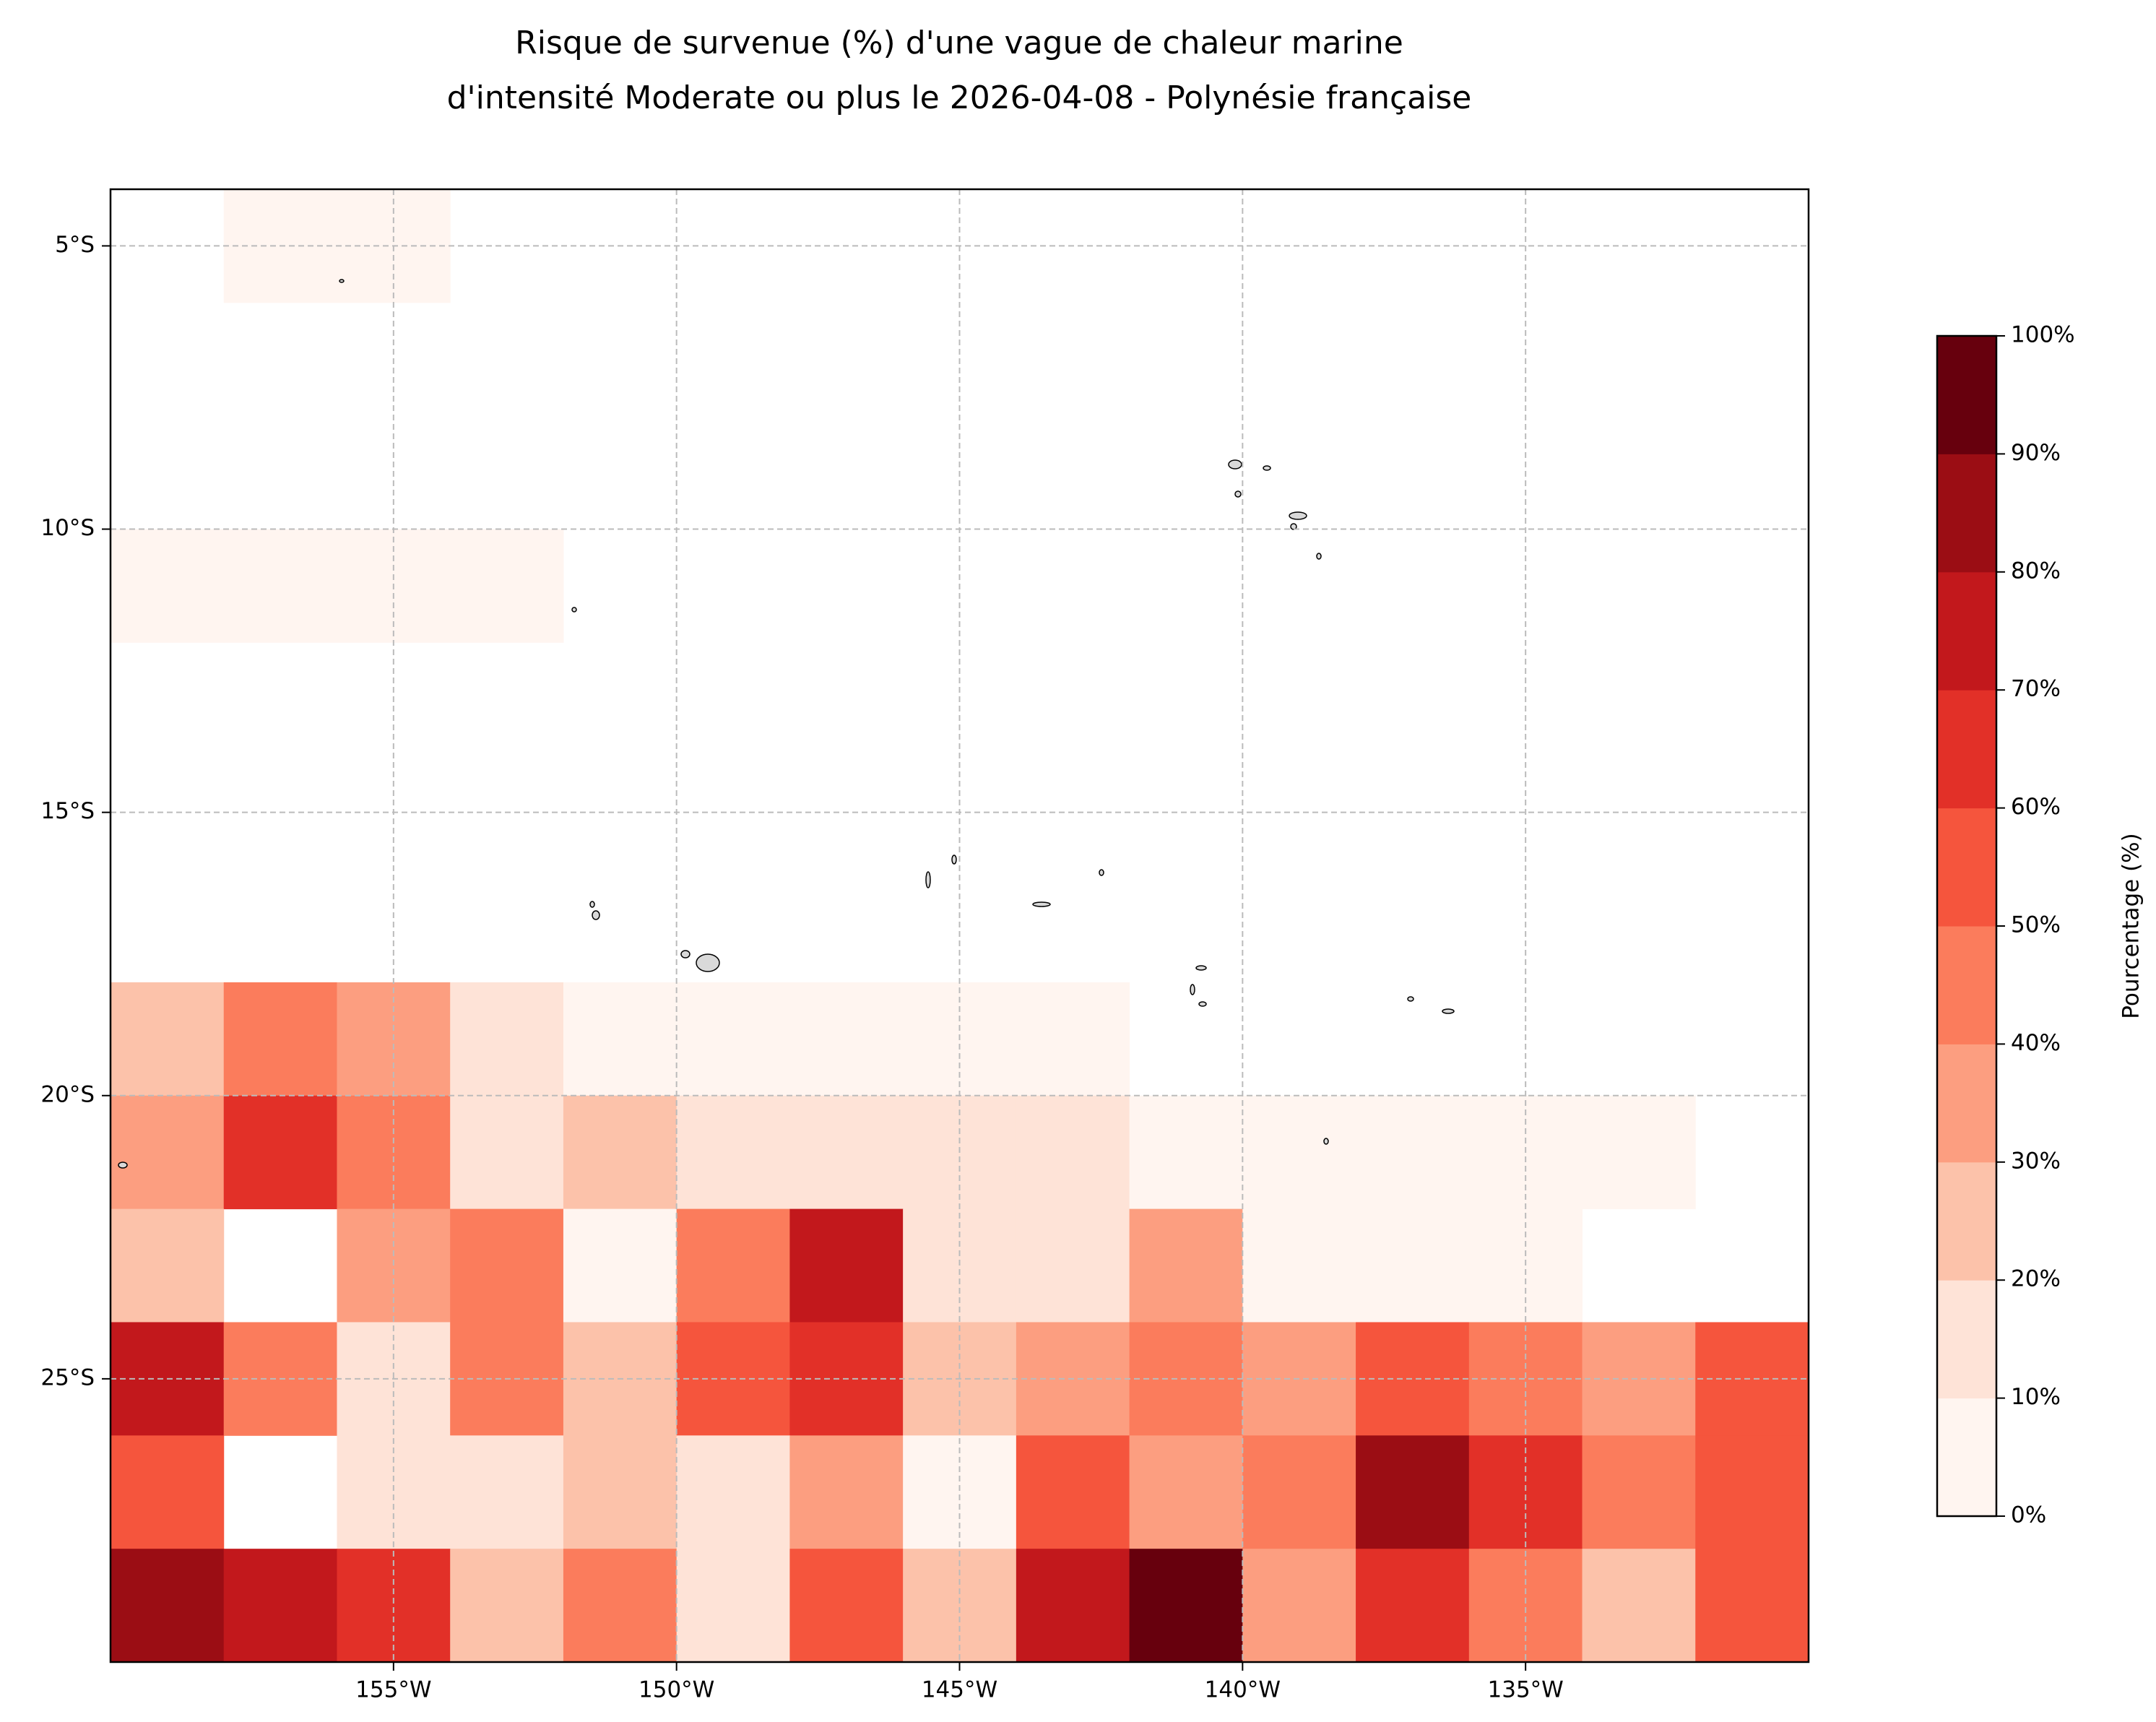  What do you see at coordinates (67, 1377) in the screenshot?
I see `y-tick-label: 25°S` at bounding box center [67, 1377].